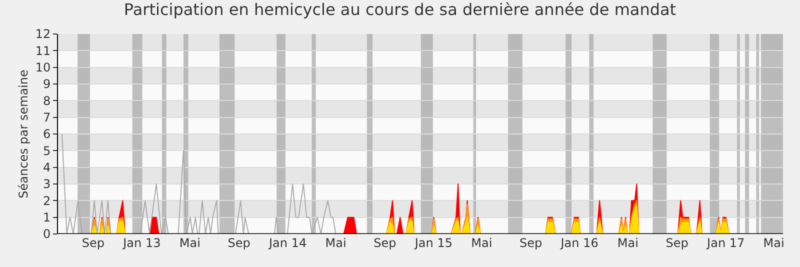  I want to click on x-tick-label: Jan 13, so click(141, 243).